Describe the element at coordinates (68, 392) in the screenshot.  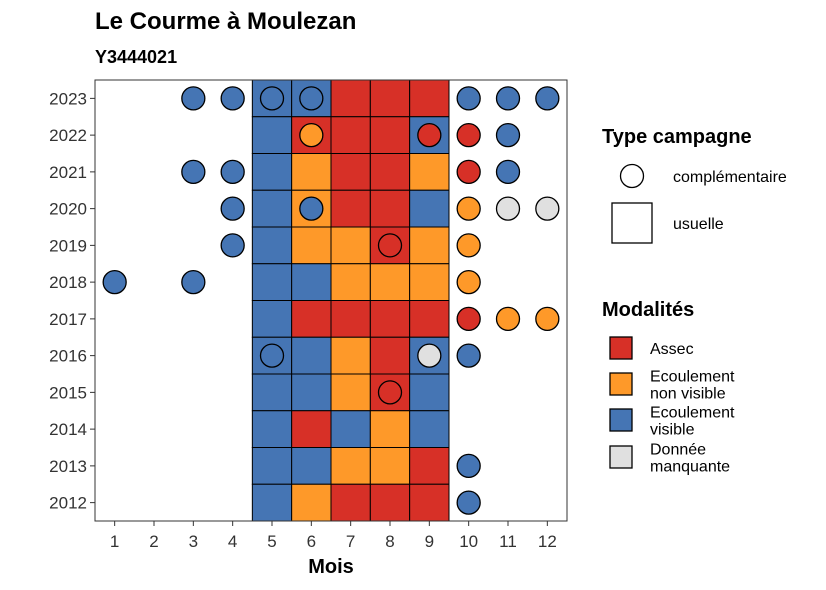
I see `y-tick-label: 2015` at that location.